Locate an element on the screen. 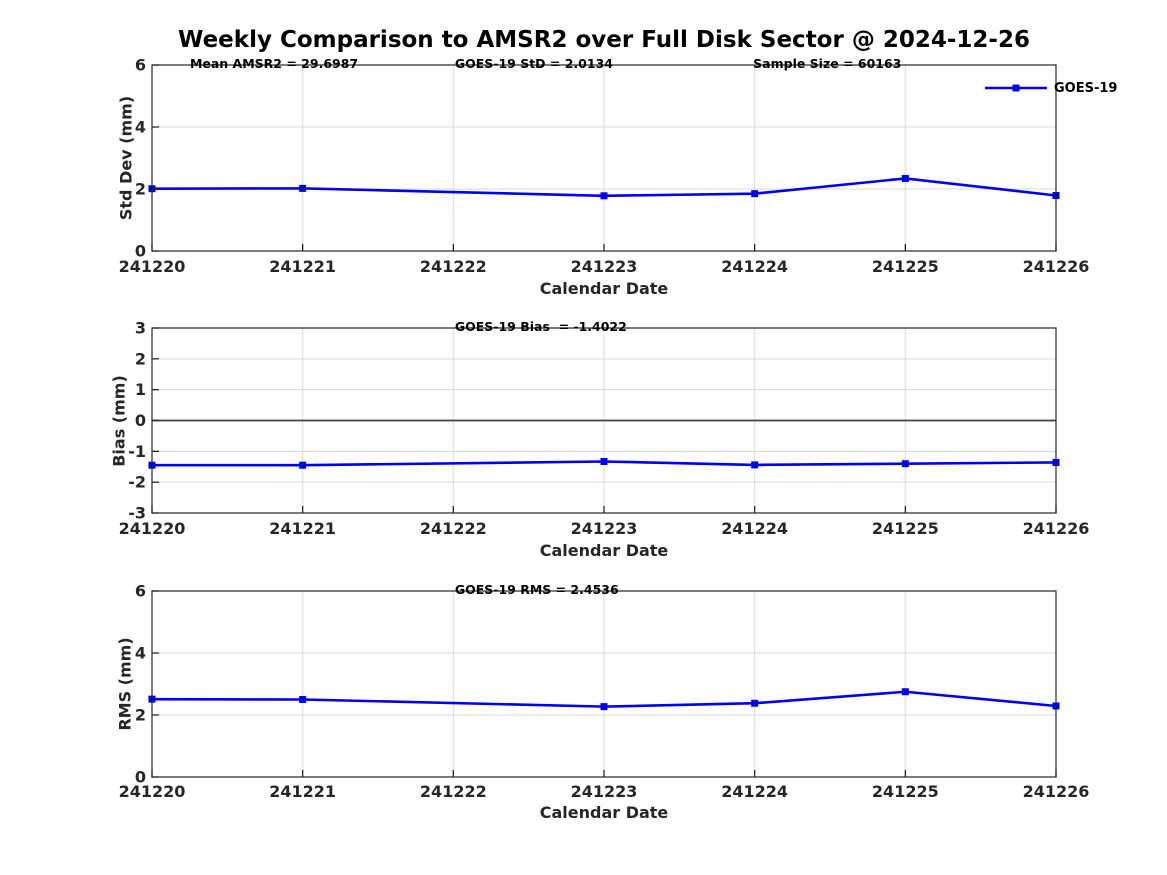 This screenshot has height=875, width=1167. chart-annotation: Mean AMSR2 = 29.6987 is located at coordinates (274, 63).